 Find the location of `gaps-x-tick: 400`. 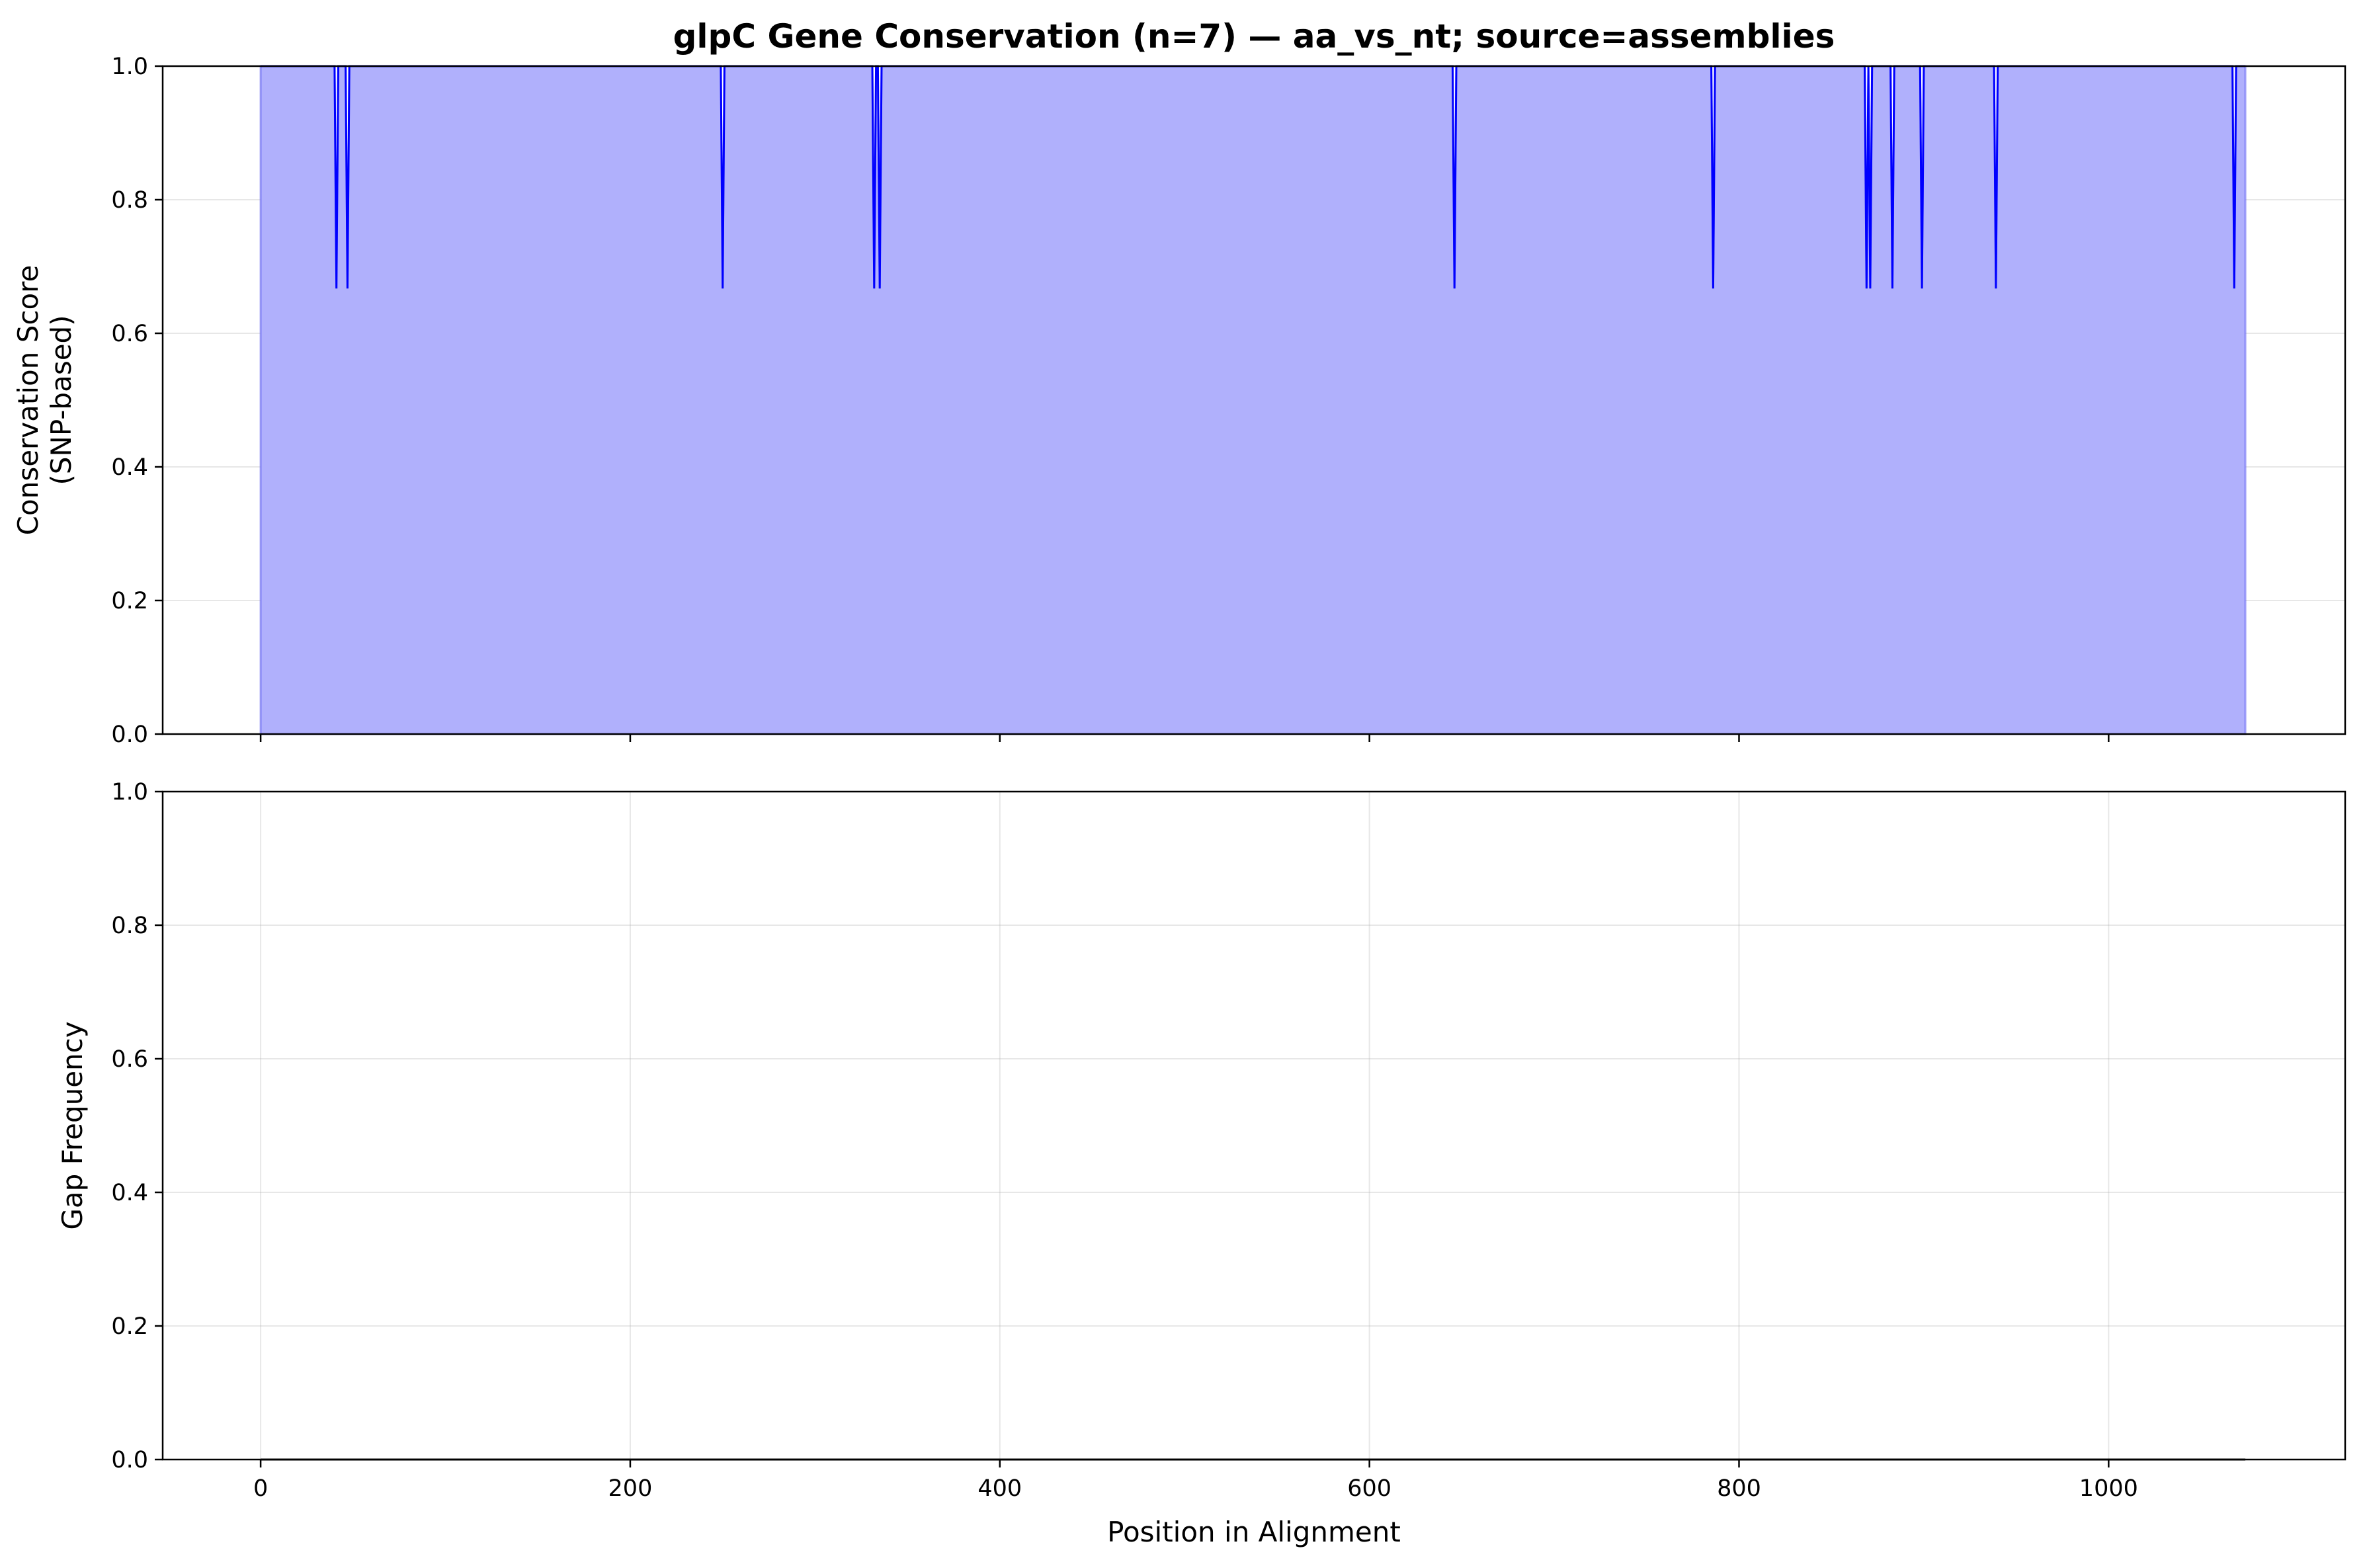

gaps-x-tick: 400 is located at coordinates (999, 1481).